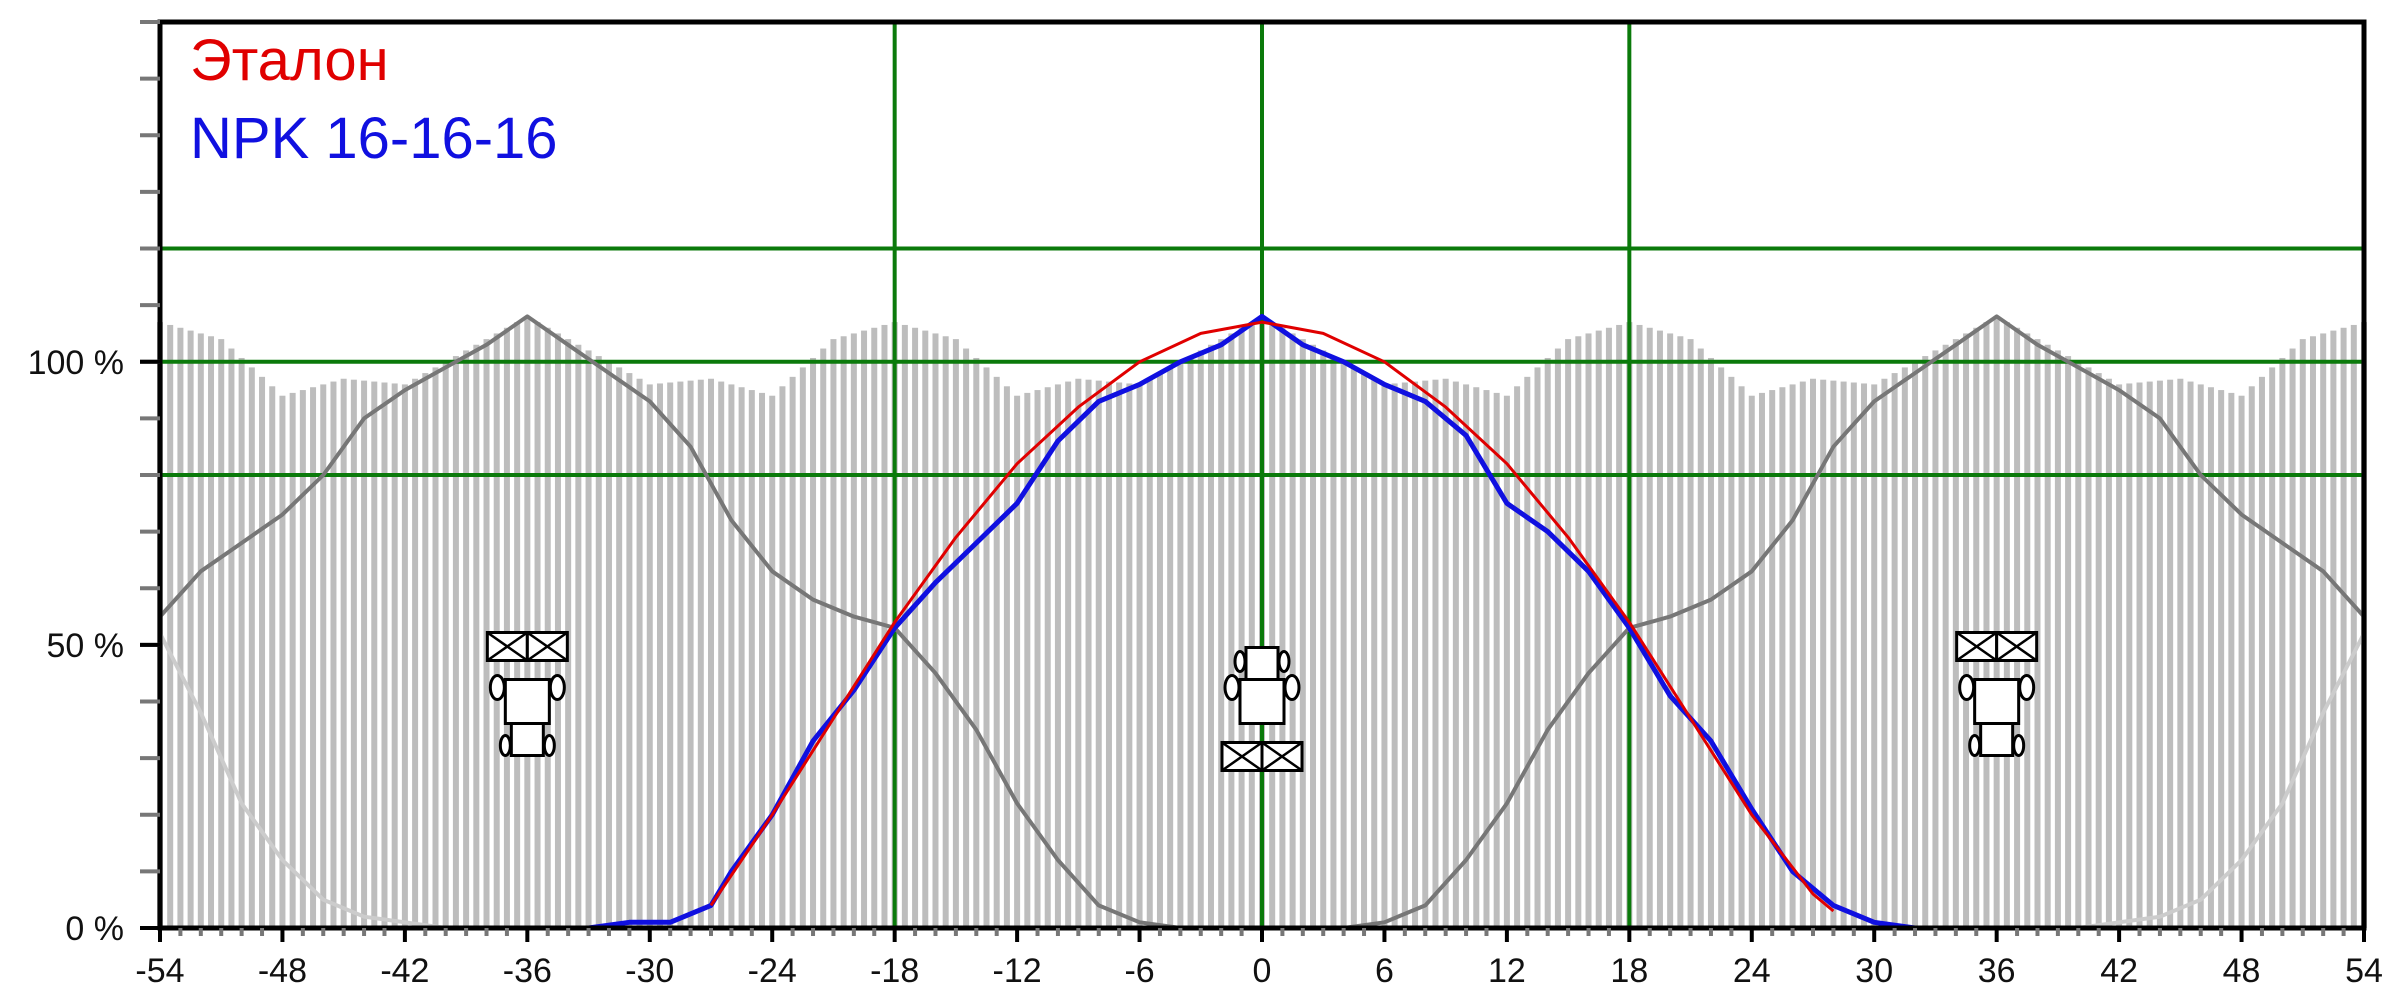 Image resolution: width=2400 pixels, height=1000 pixels. I want to click on x-tick-label: -6, so click(1139, 971).